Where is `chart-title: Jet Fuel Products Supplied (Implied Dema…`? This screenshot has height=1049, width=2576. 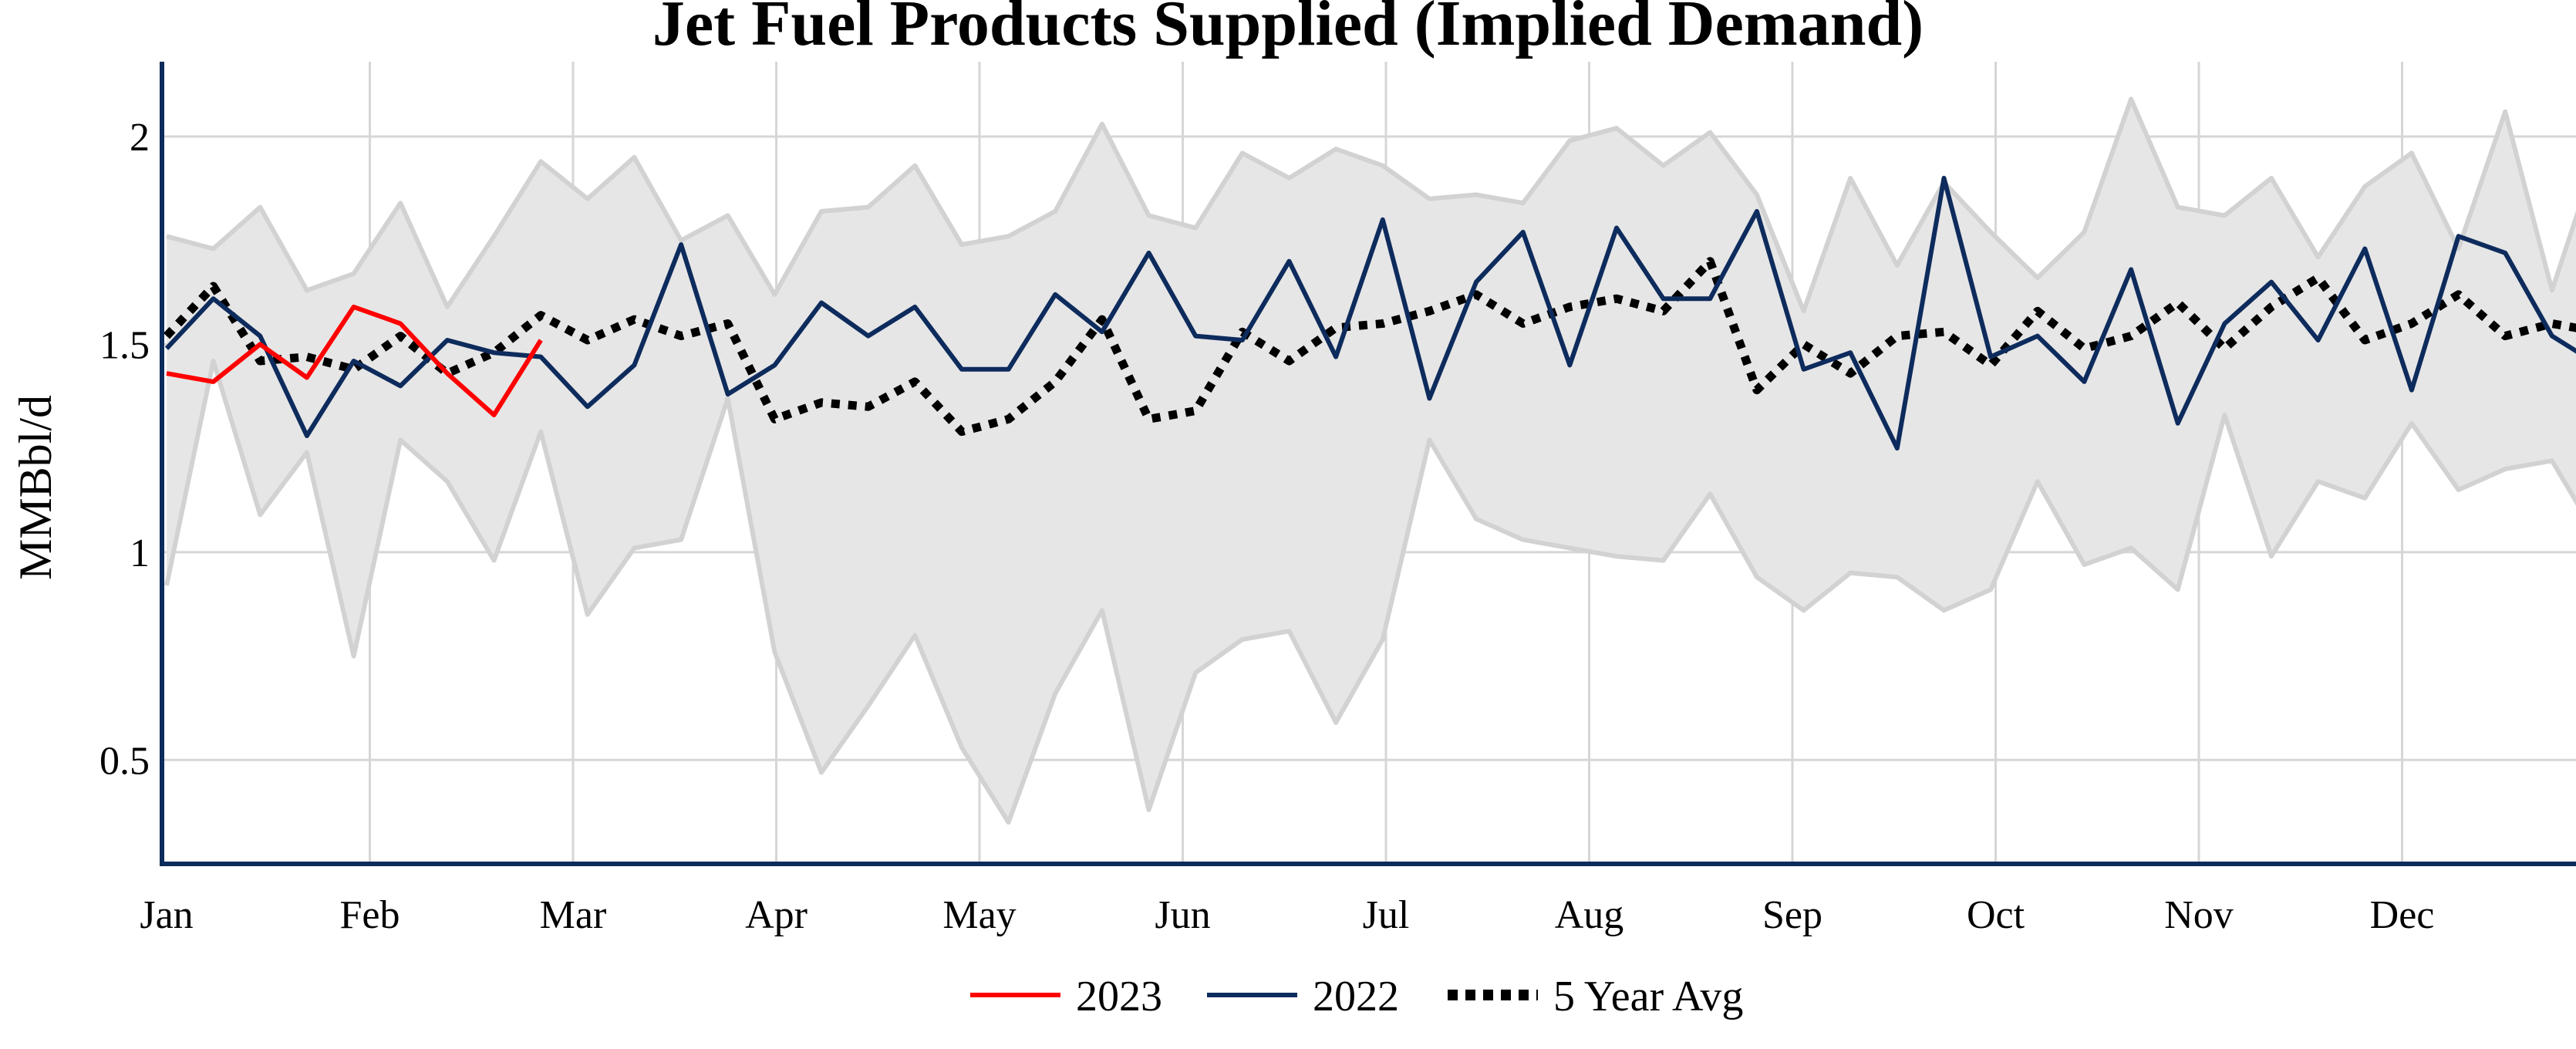 chart-title: Jet Fuel Products Supplied (Implied Dema… is located at coordinates (1288, 29).